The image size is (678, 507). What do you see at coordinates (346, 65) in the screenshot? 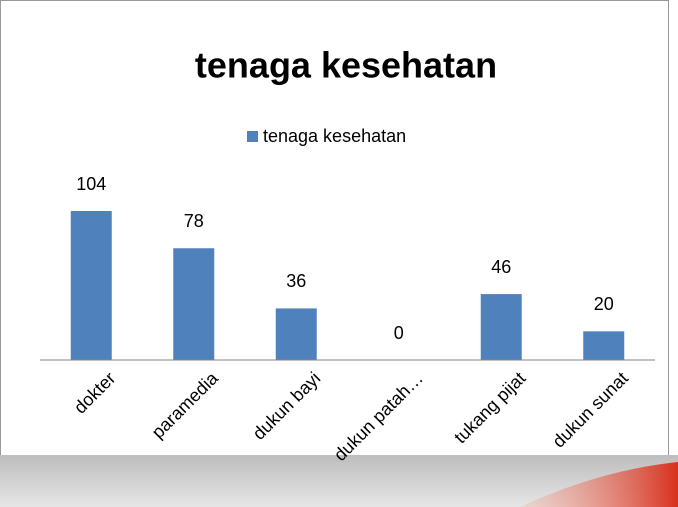
I see `chart-title: tenaga kesehatan` at bounding box center [346, 65].